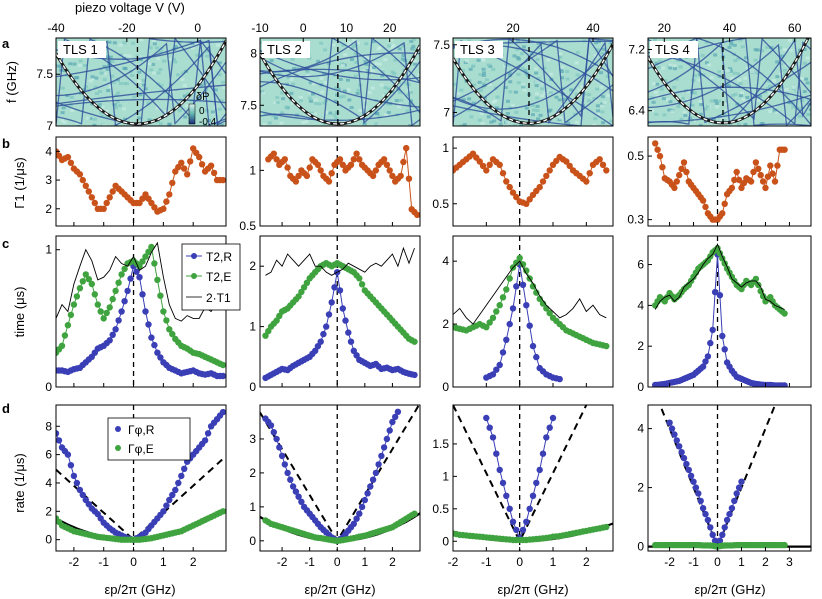  What do you see at coordinates (520, 474) in the screenshot?
I see `fit-linear-dashed` at bounding box center [520, 474].